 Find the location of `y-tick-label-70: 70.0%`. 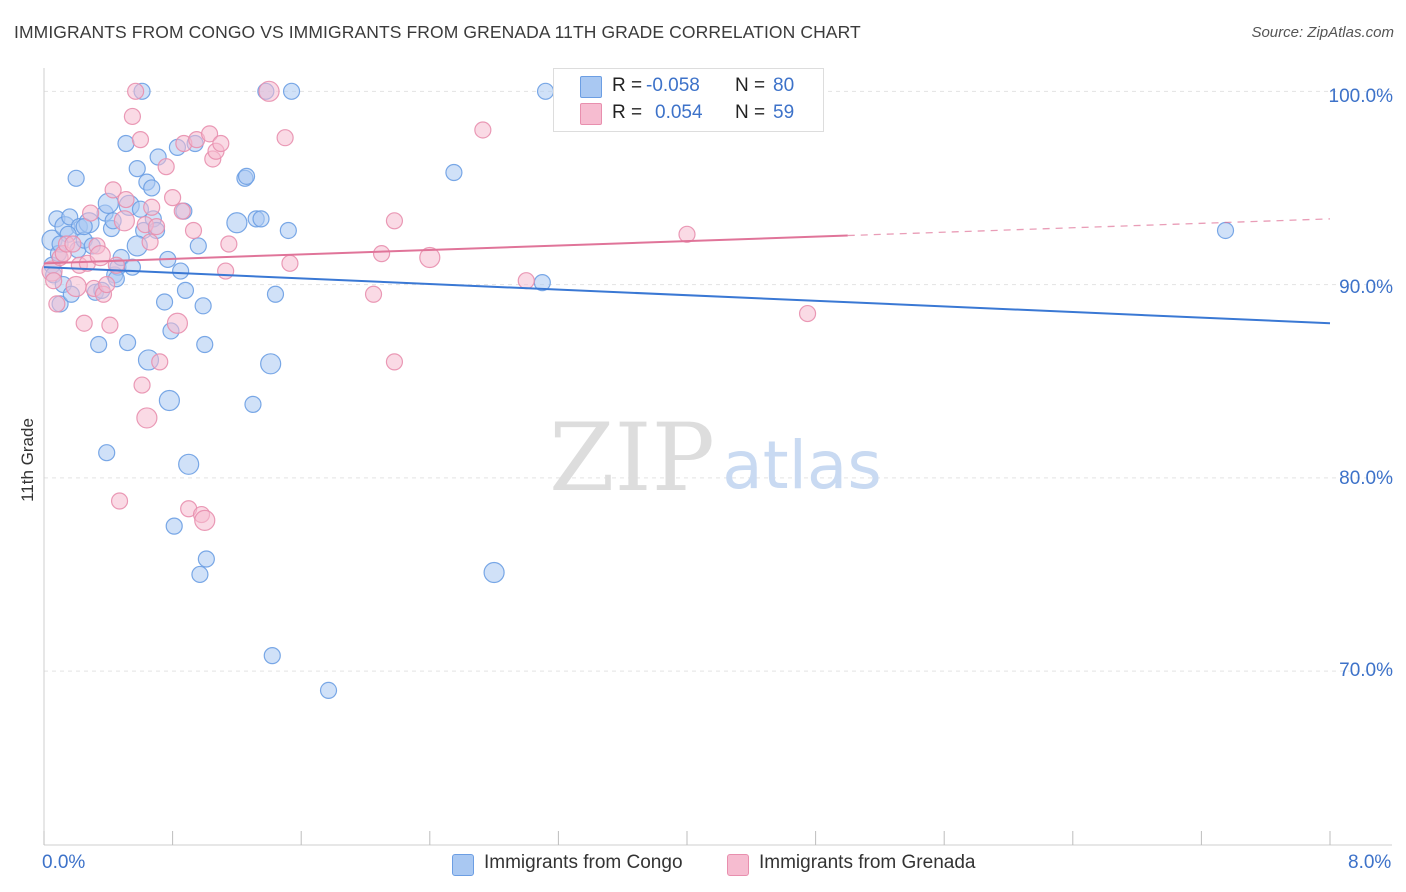

y-tick-label-70: 70.0% is located at coordinates (1366, 670).